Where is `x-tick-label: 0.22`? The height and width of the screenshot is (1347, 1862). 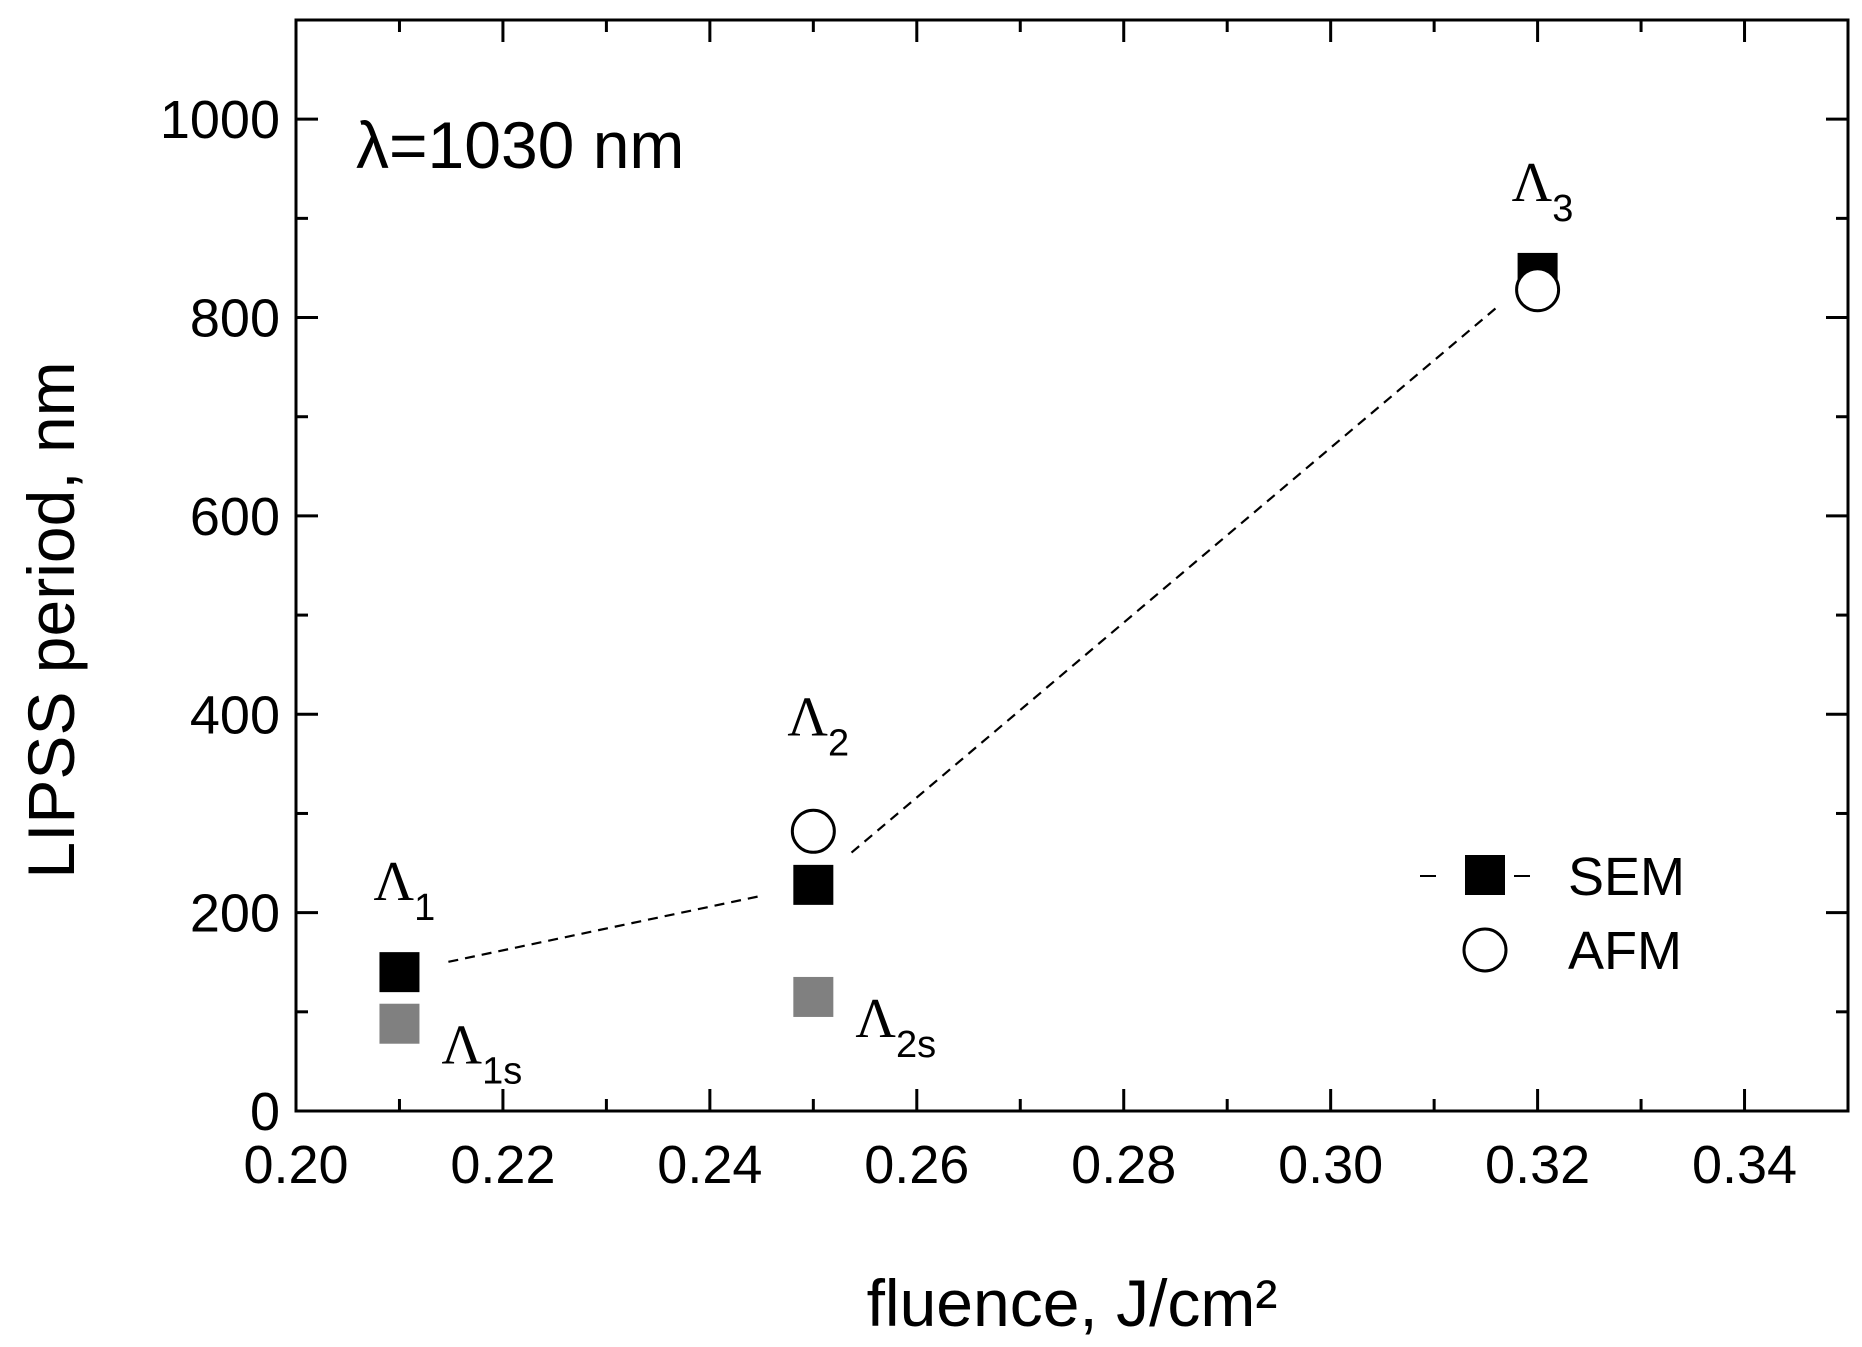 x-tick-label: 0.22 is located at coordinates (502, 1165).